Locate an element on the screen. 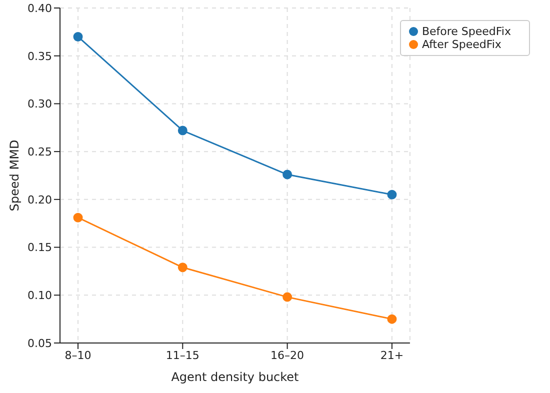 This screenshot has height=393, width=550. y-tick-label: 0.20 is located at coordinates (40, 199).